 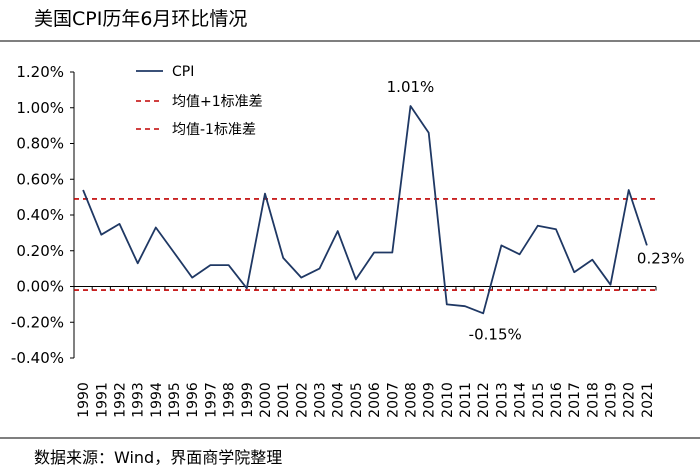 I want to click on x-tick-label: 2017, so click(x=575, y=400).